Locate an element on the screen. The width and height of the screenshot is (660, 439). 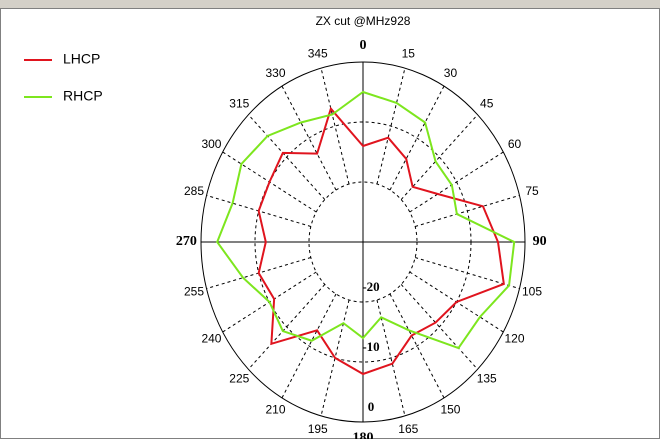
angle-label: 330 is located at coordinates (276, 73).